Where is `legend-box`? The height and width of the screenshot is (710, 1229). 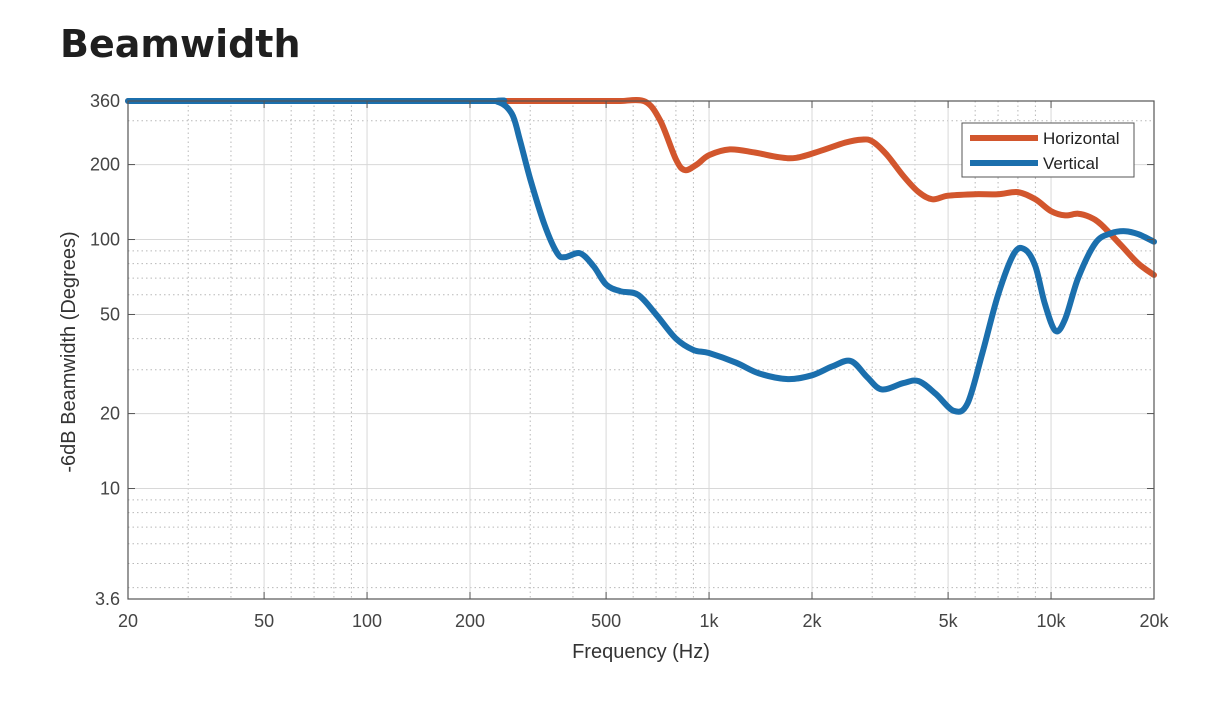
legend-box is located at coordinates (1048, 150).